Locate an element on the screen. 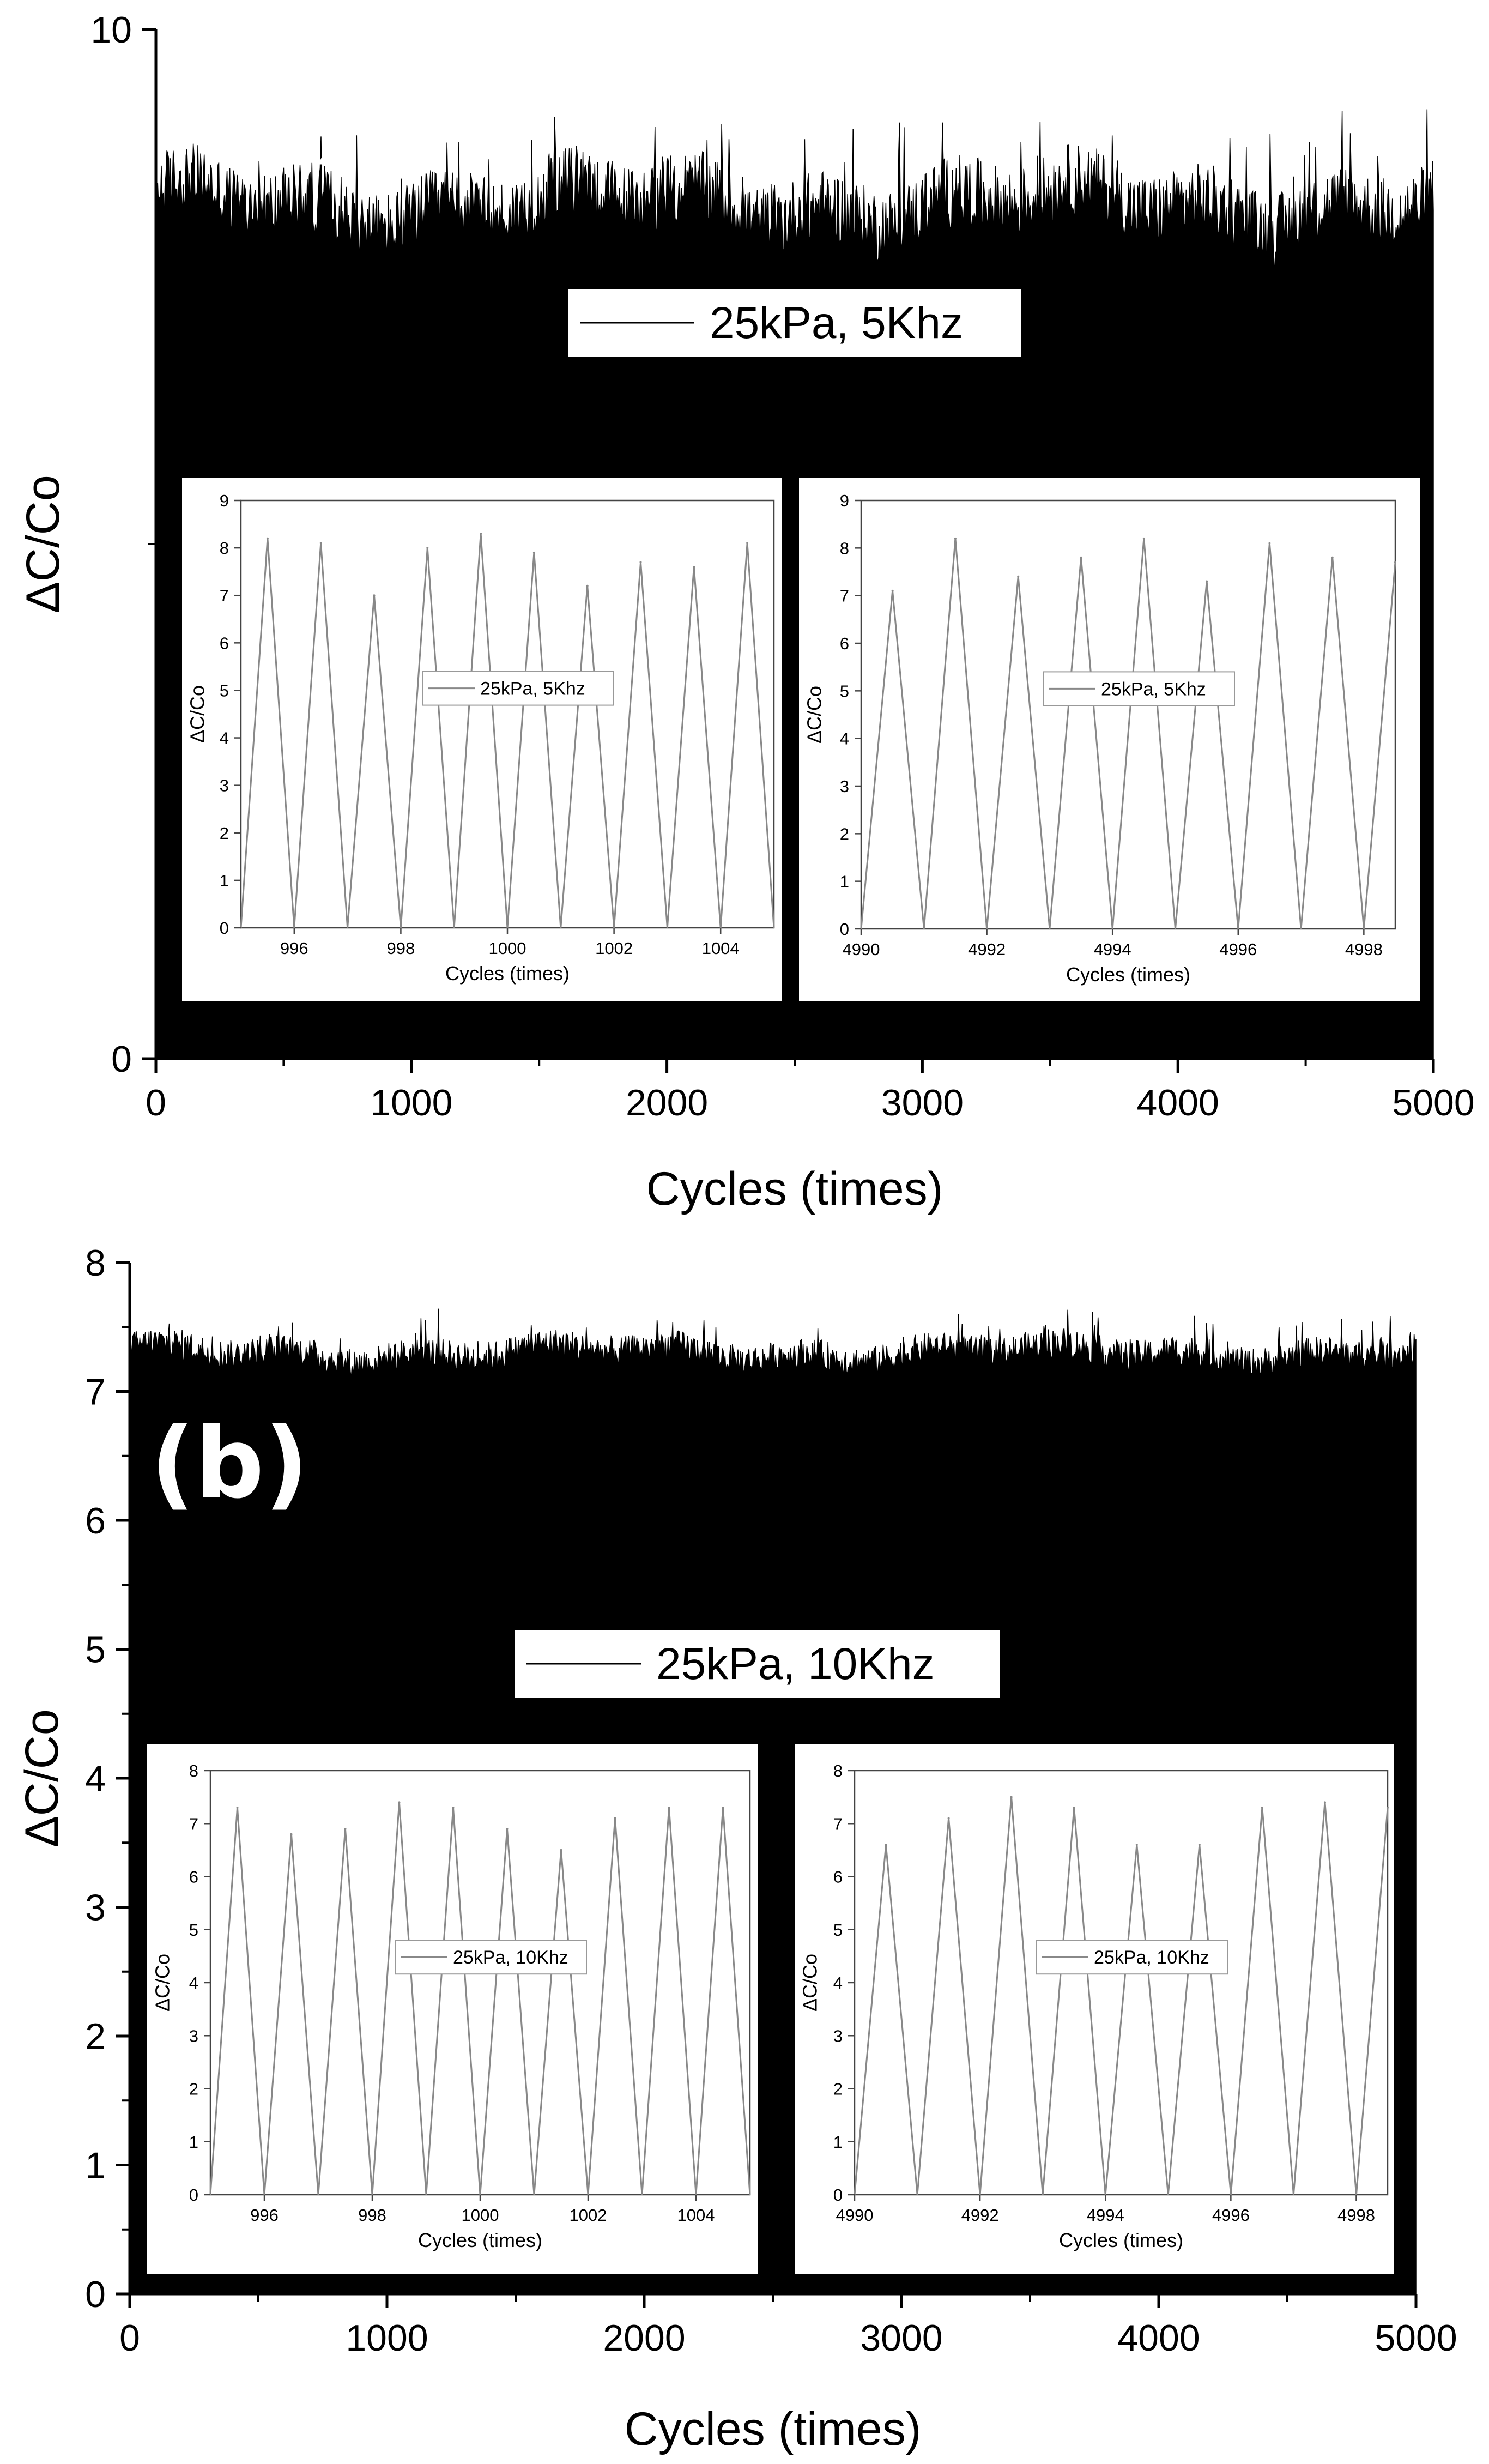 The image size is (1489, 2464). x-tick-label: 0 is located at coordinates (156, 1103).